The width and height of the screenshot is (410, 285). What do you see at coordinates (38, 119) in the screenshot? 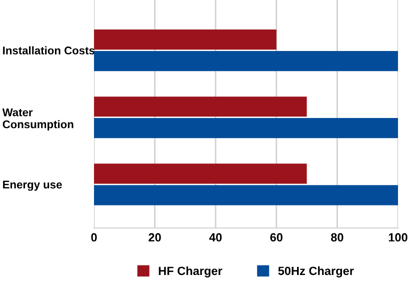
I see `y-tick-label: Water Consumption` at bounding box center [38, 119].